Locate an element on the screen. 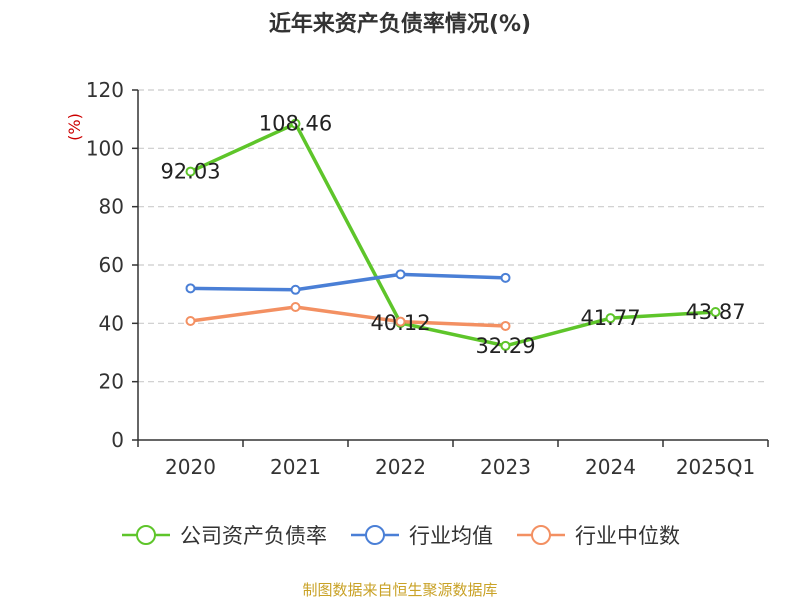  y-tick-label: 120 is located at coordinates (105, 90).